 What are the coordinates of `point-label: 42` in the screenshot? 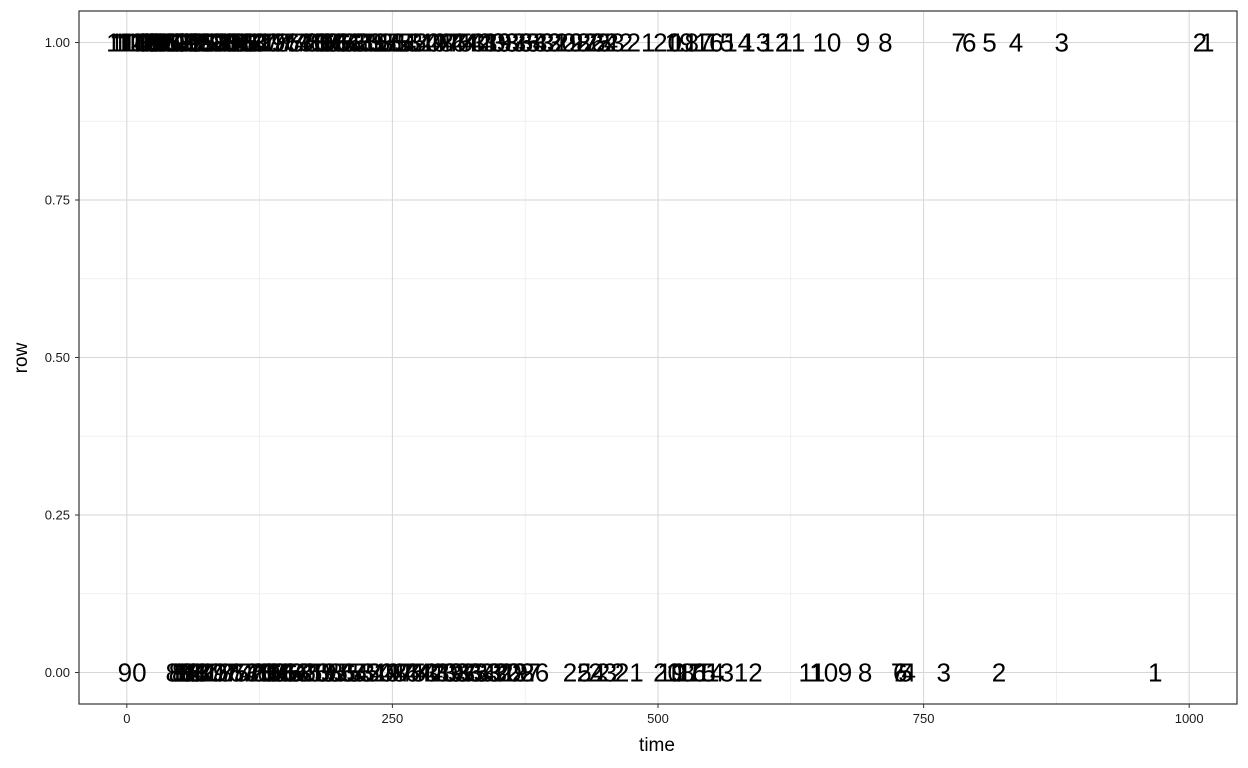 It's located at (430, 673).